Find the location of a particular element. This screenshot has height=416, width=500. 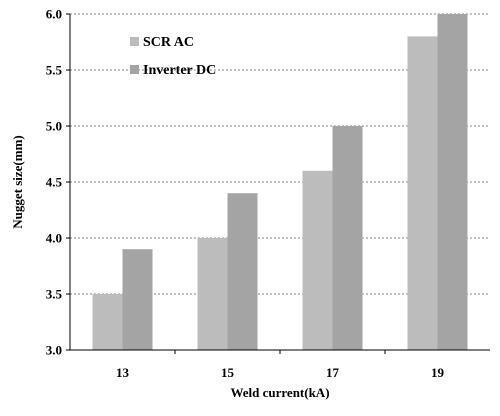

x-tick-label: 15 is located at coordinates (228, 372).